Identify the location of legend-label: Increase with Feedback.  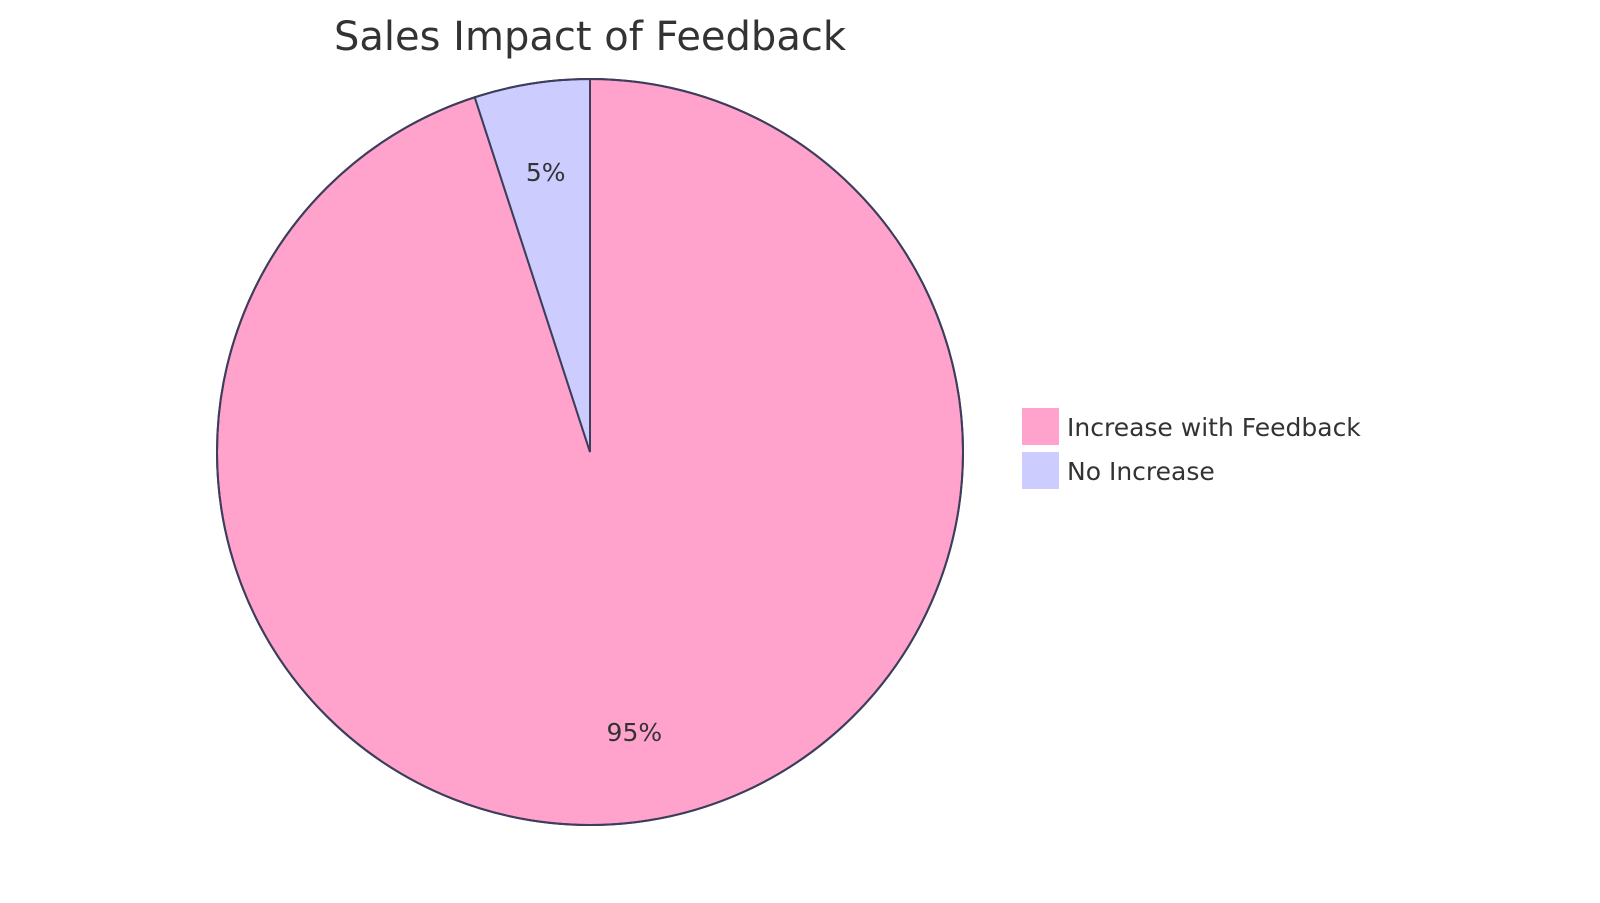
(1214, 427).